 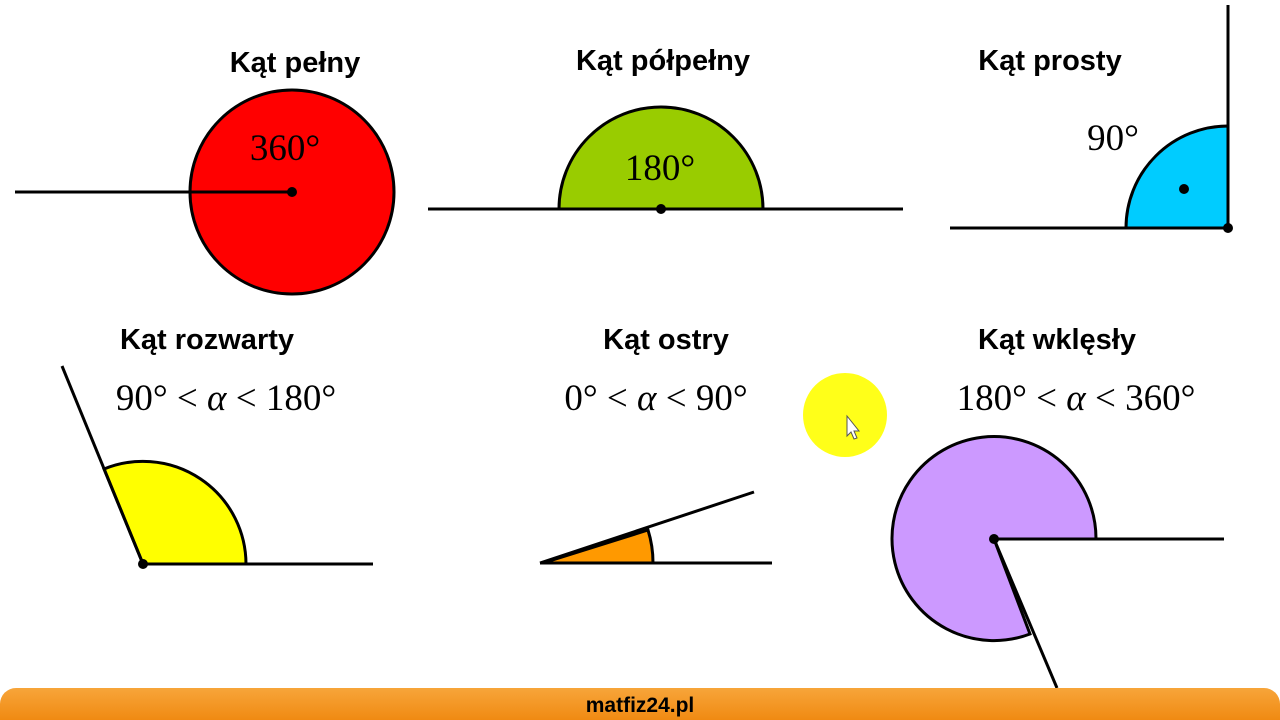 What do you see at coordinates (647, 398) in the screenshot?
I see `acute-angle-range-var: α` at bounding box center [647, 398].